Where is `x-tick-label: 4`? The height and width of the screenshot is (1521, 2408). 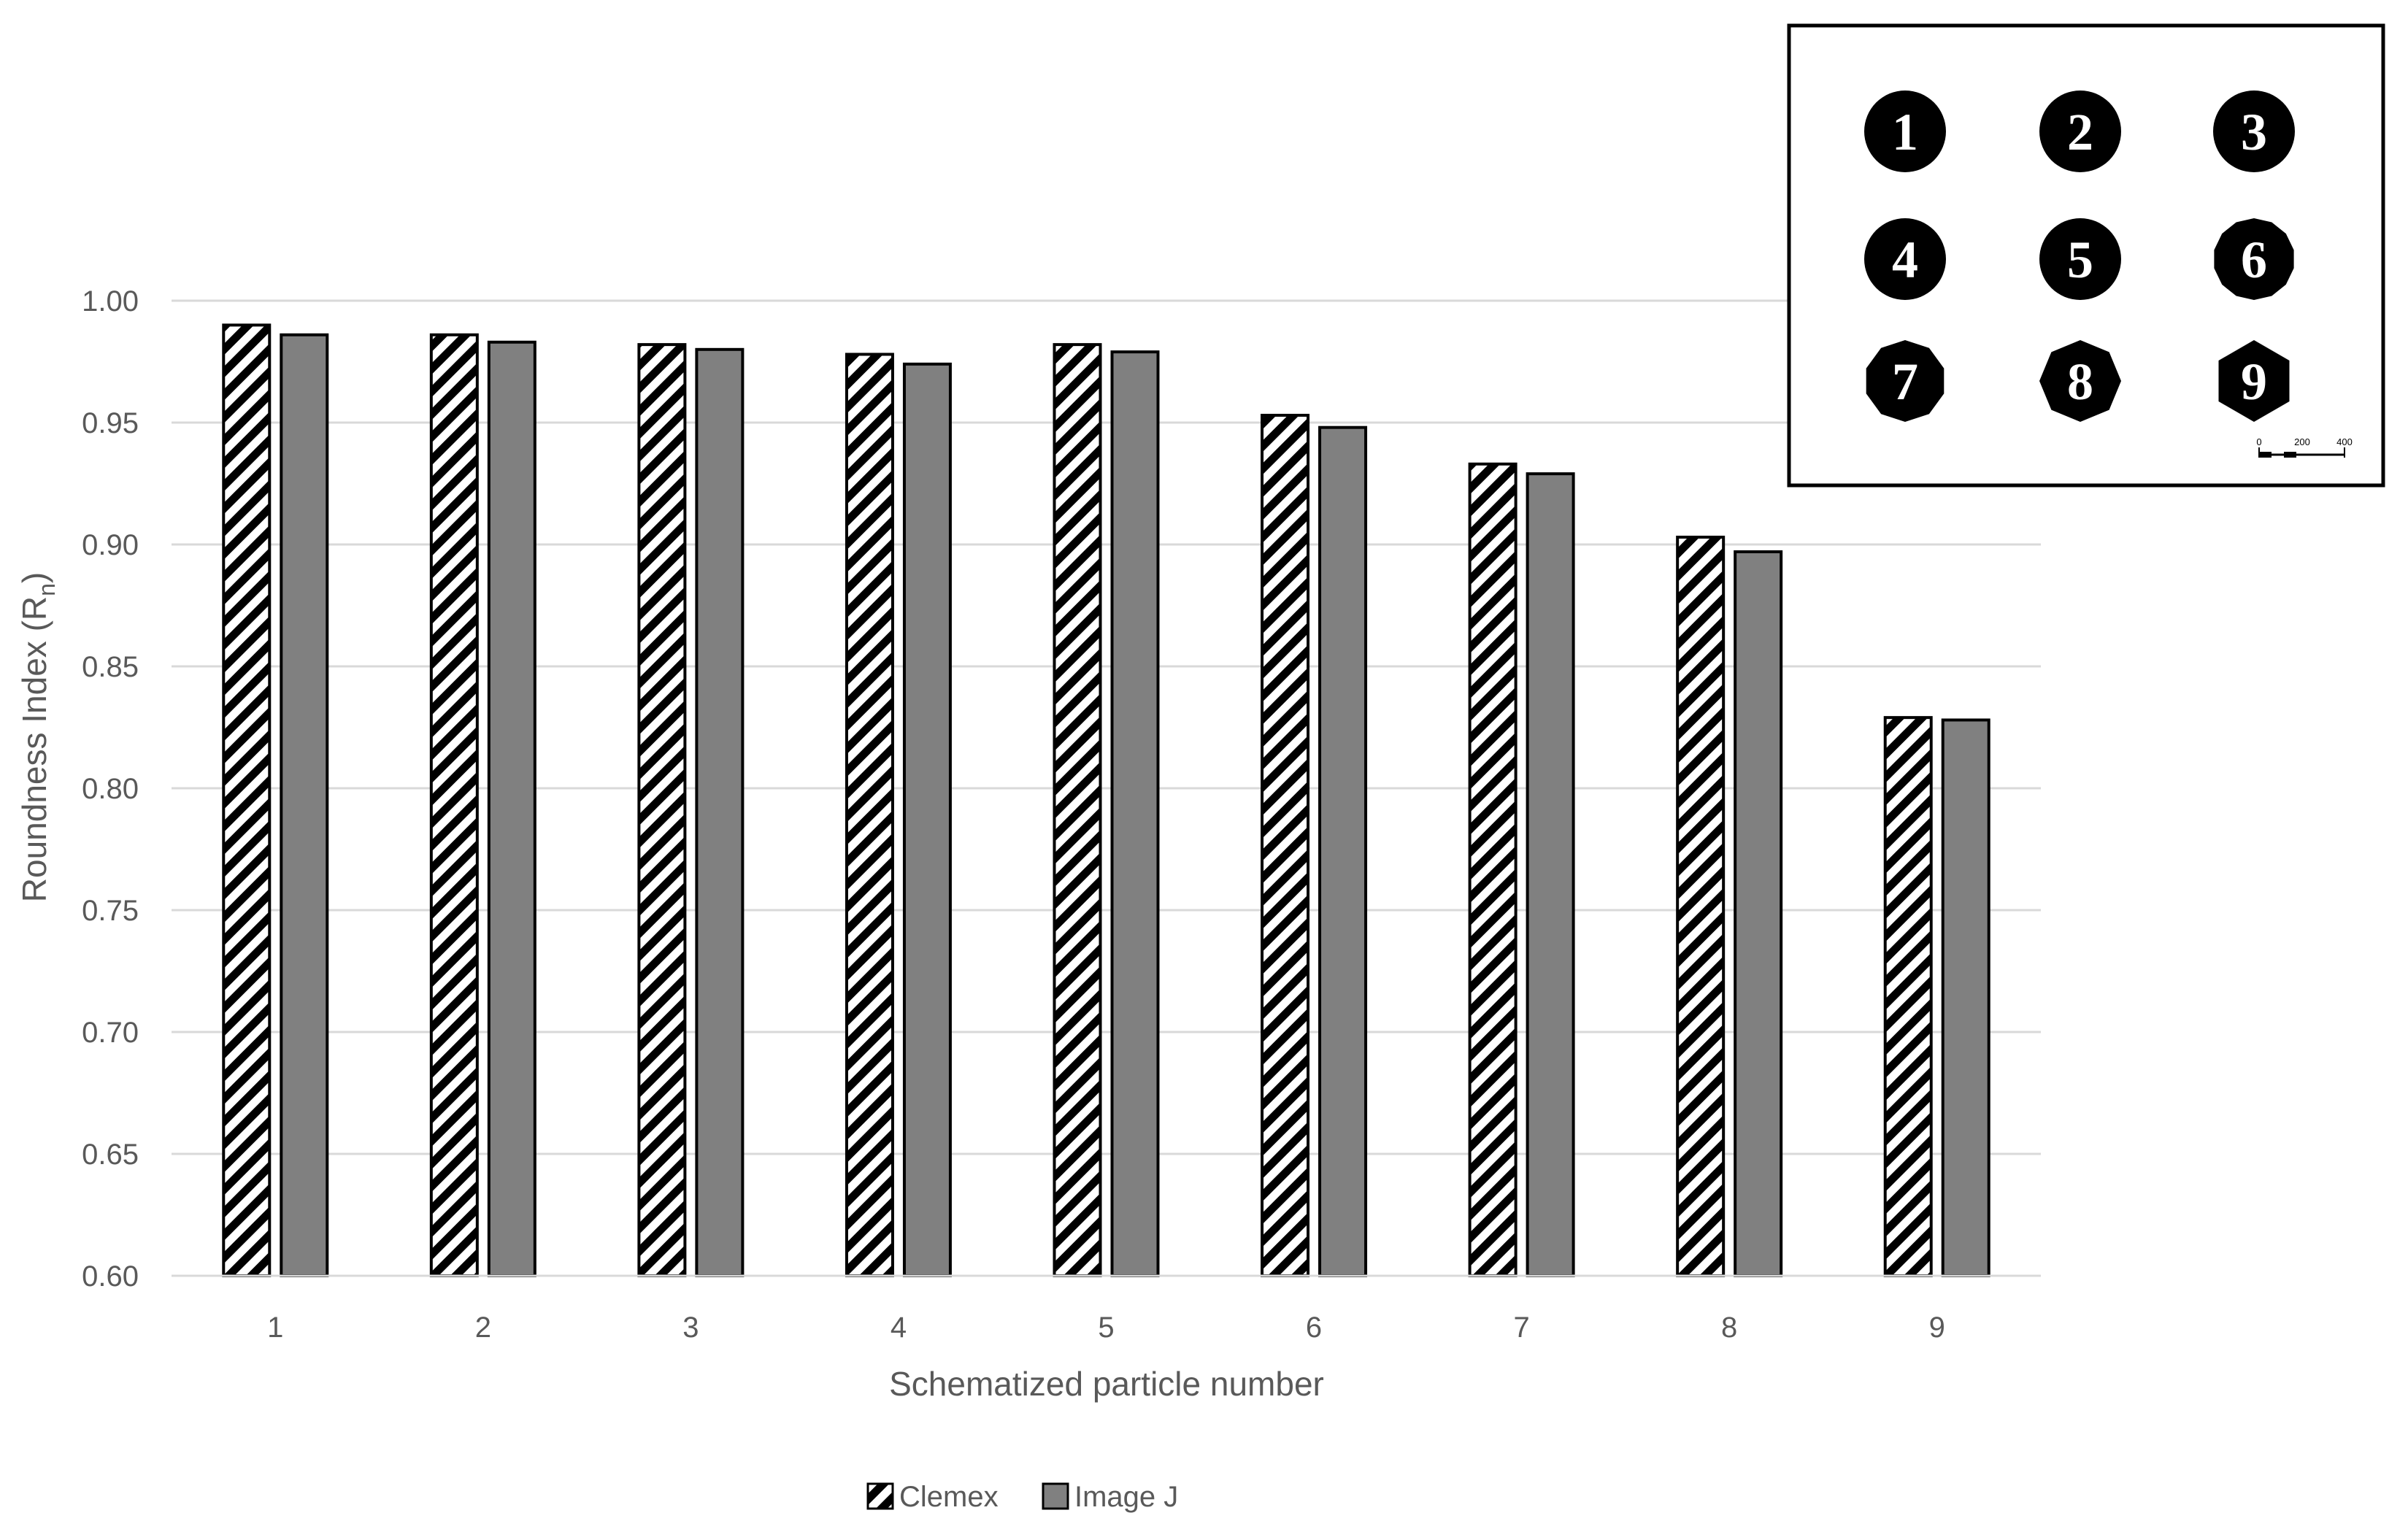 x-tick-label: 4 is located at coordinates (899, 1328).